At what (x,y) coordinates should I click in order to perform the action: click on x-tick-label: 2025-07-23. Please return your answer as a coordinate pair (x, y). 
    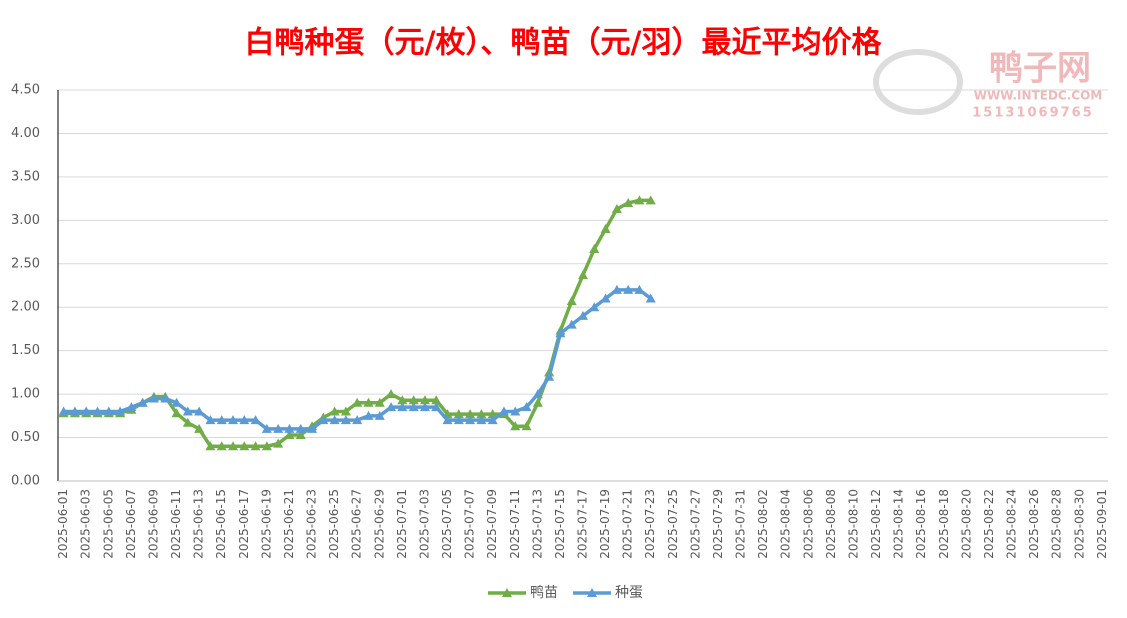
    Looking at the image, I should click on (650, 524).